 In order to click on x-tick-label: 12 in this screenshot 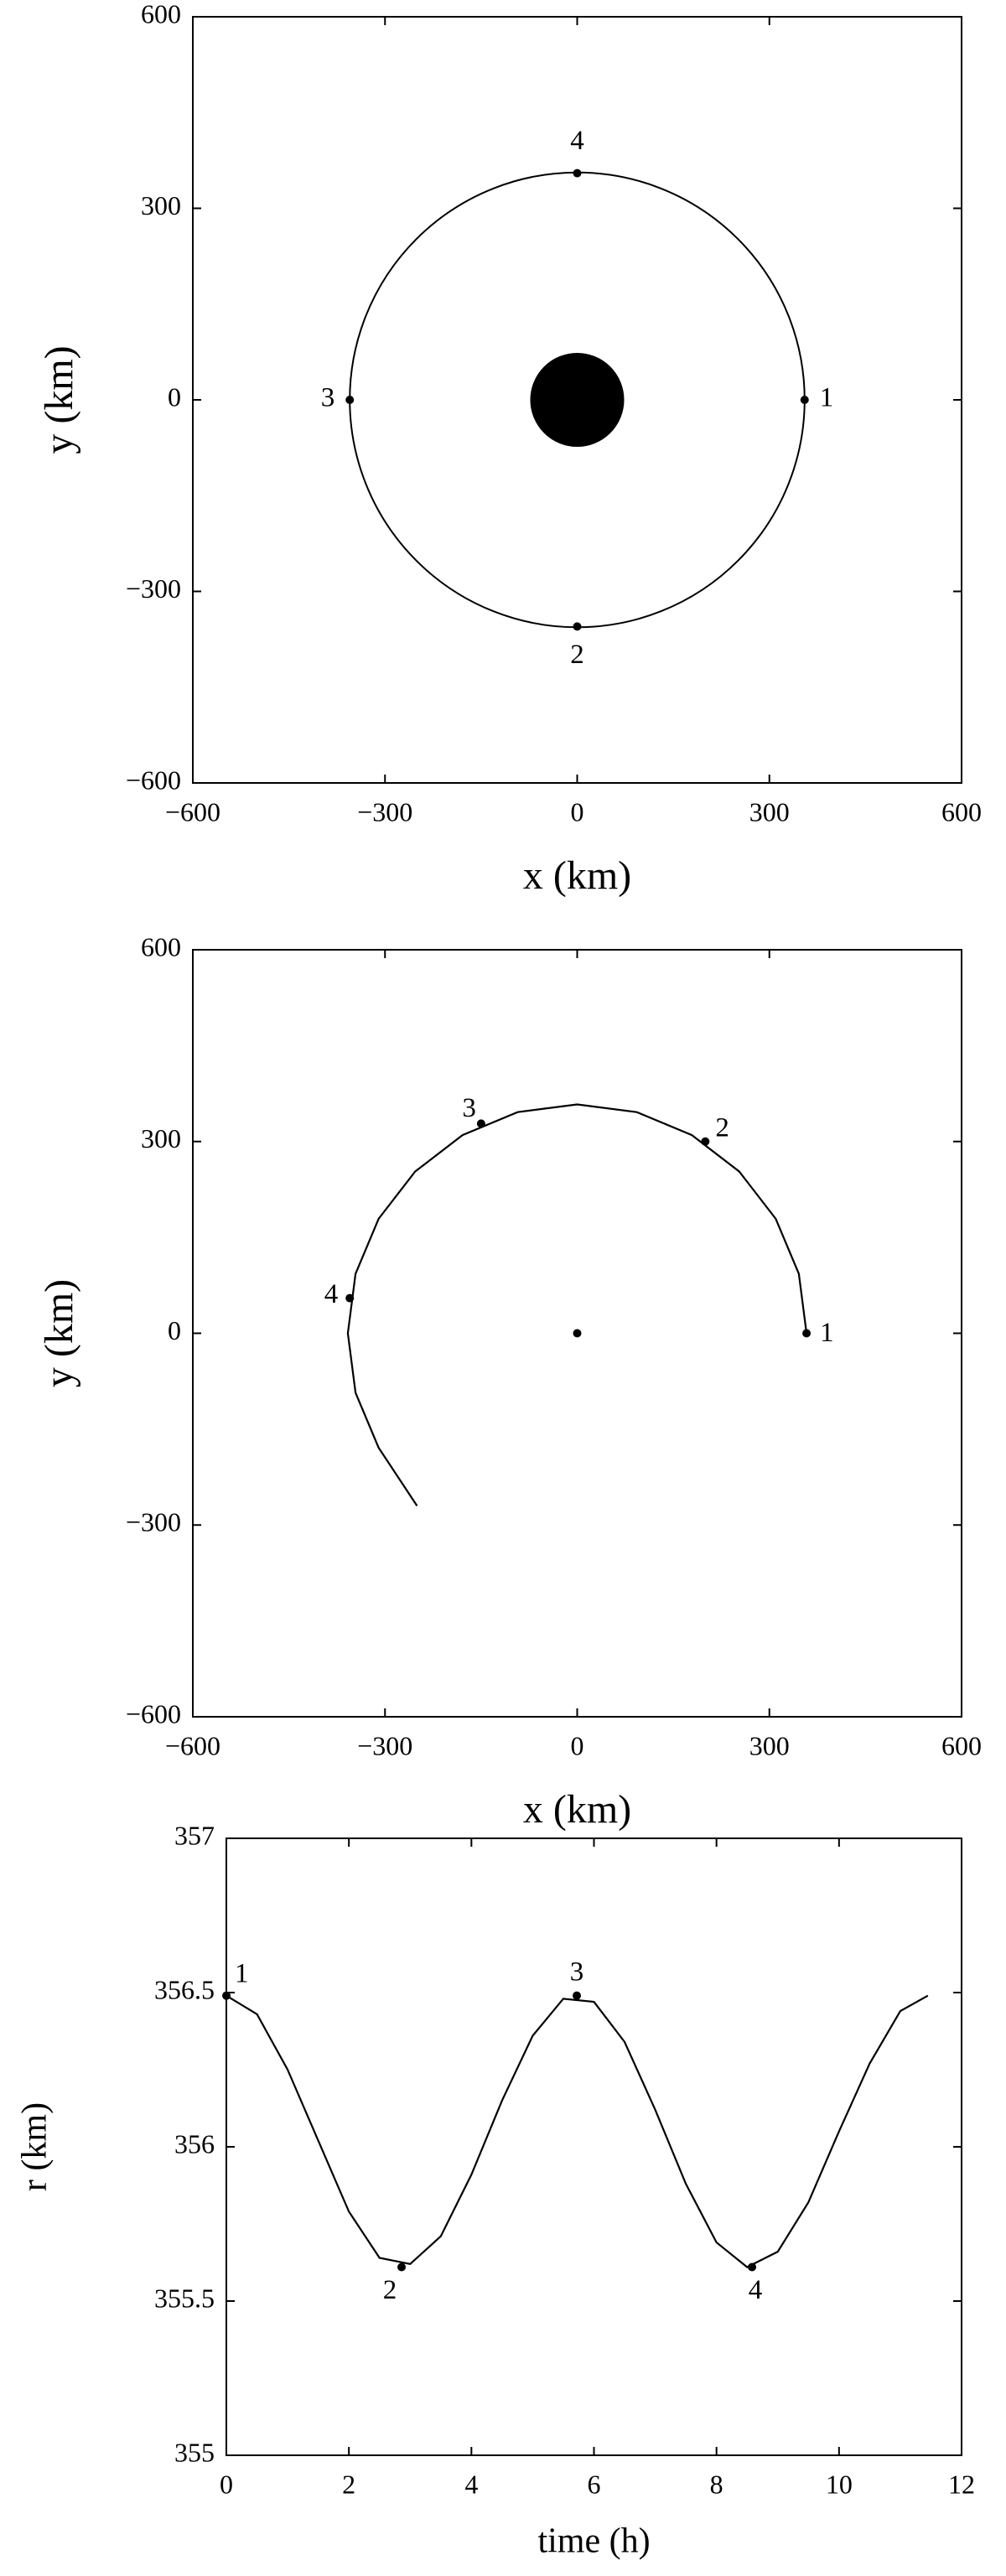, I will do `click(961, 2484)`.